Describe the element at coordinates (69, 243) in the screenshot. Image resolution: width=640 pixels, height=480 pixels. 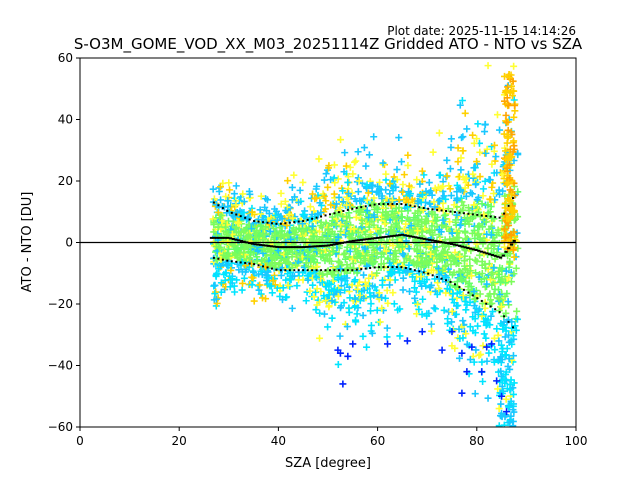
I see `y-tick-label: 0` at that location.